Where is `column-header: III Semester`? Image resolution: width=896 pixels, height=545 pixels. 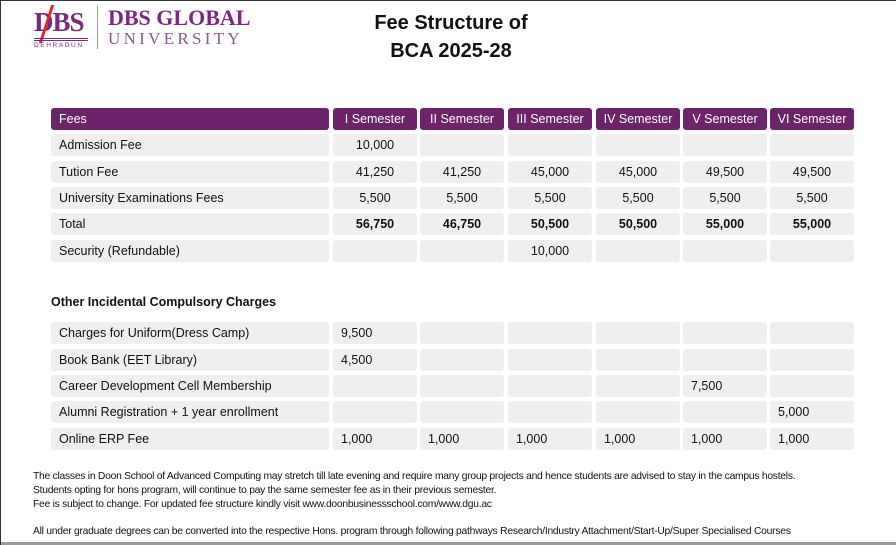
column-header: III Semester is located at coordinates (550, 119).